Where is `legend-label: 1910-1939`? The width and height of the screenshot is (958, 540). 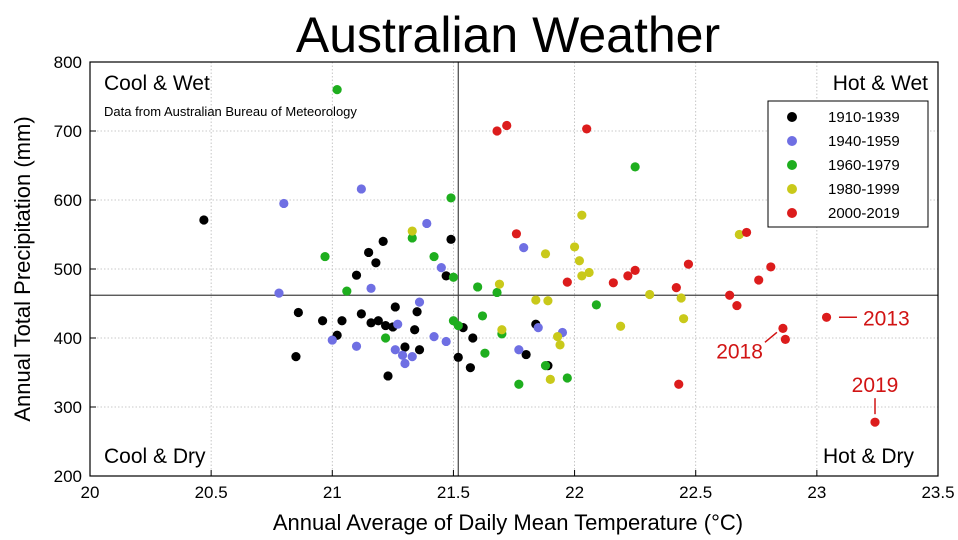
legend-label: 1910-1939 is located at coordinates (864, 117).